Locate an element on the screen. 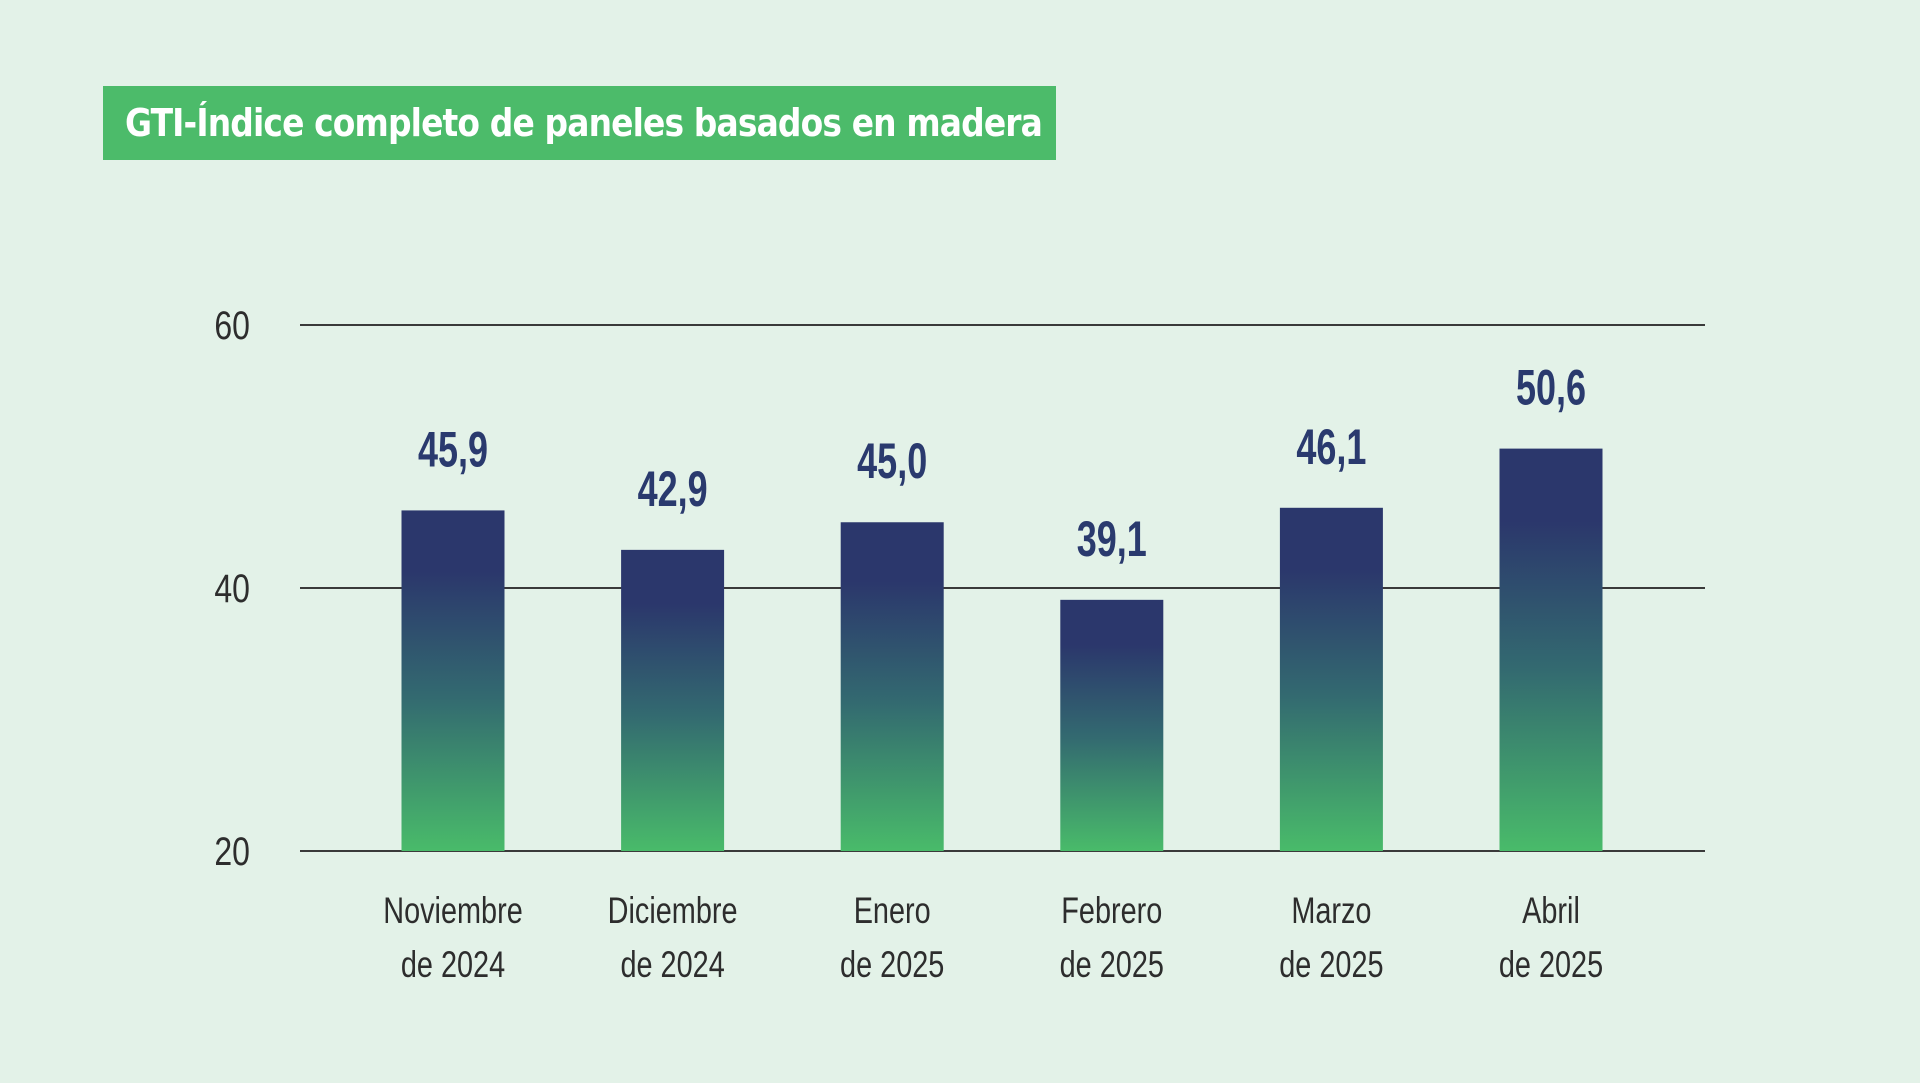 Image resolution: width=1920 pixels, height=1083 pixels. category-label-1-line-0: Diciembre is located at coordinates (673, 911).